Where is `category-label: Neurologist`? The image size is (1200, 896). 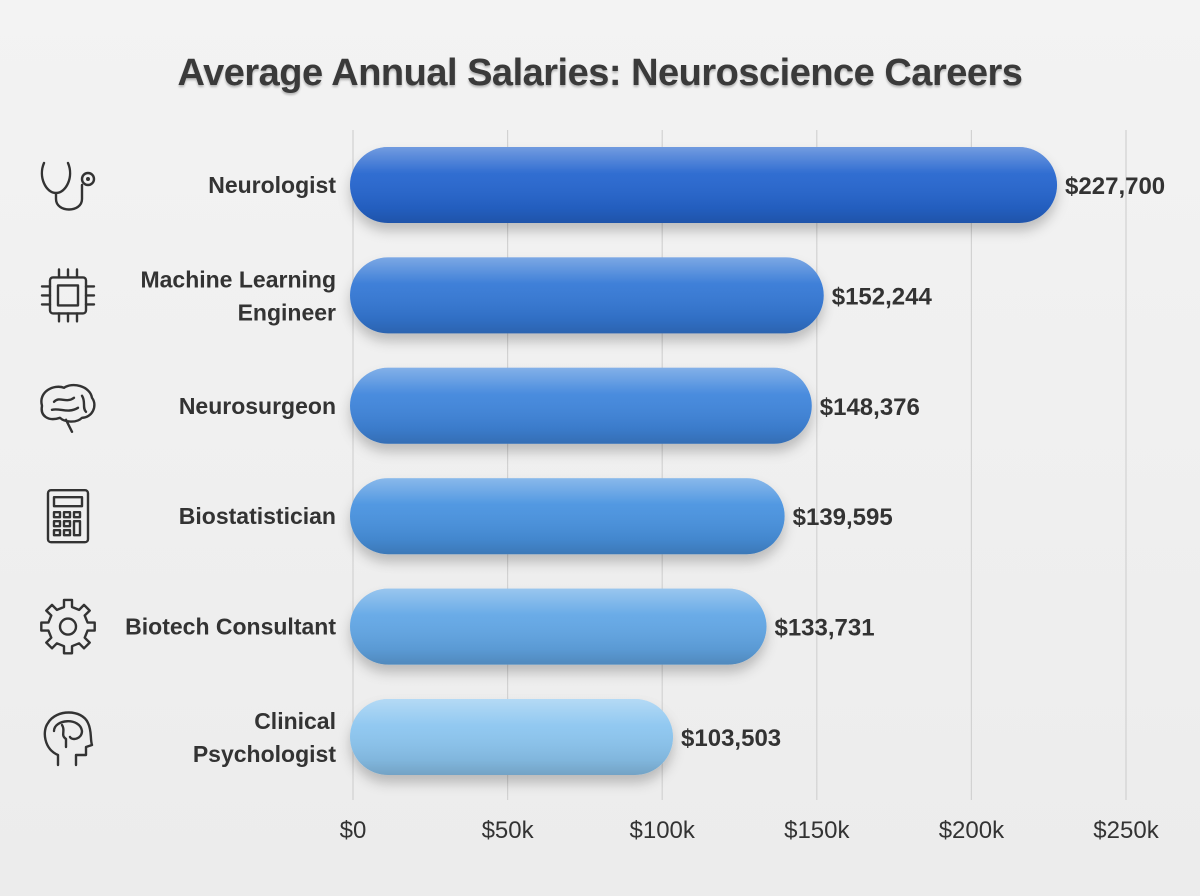
category-label: Neurologist is located at coordinates (272, 185).